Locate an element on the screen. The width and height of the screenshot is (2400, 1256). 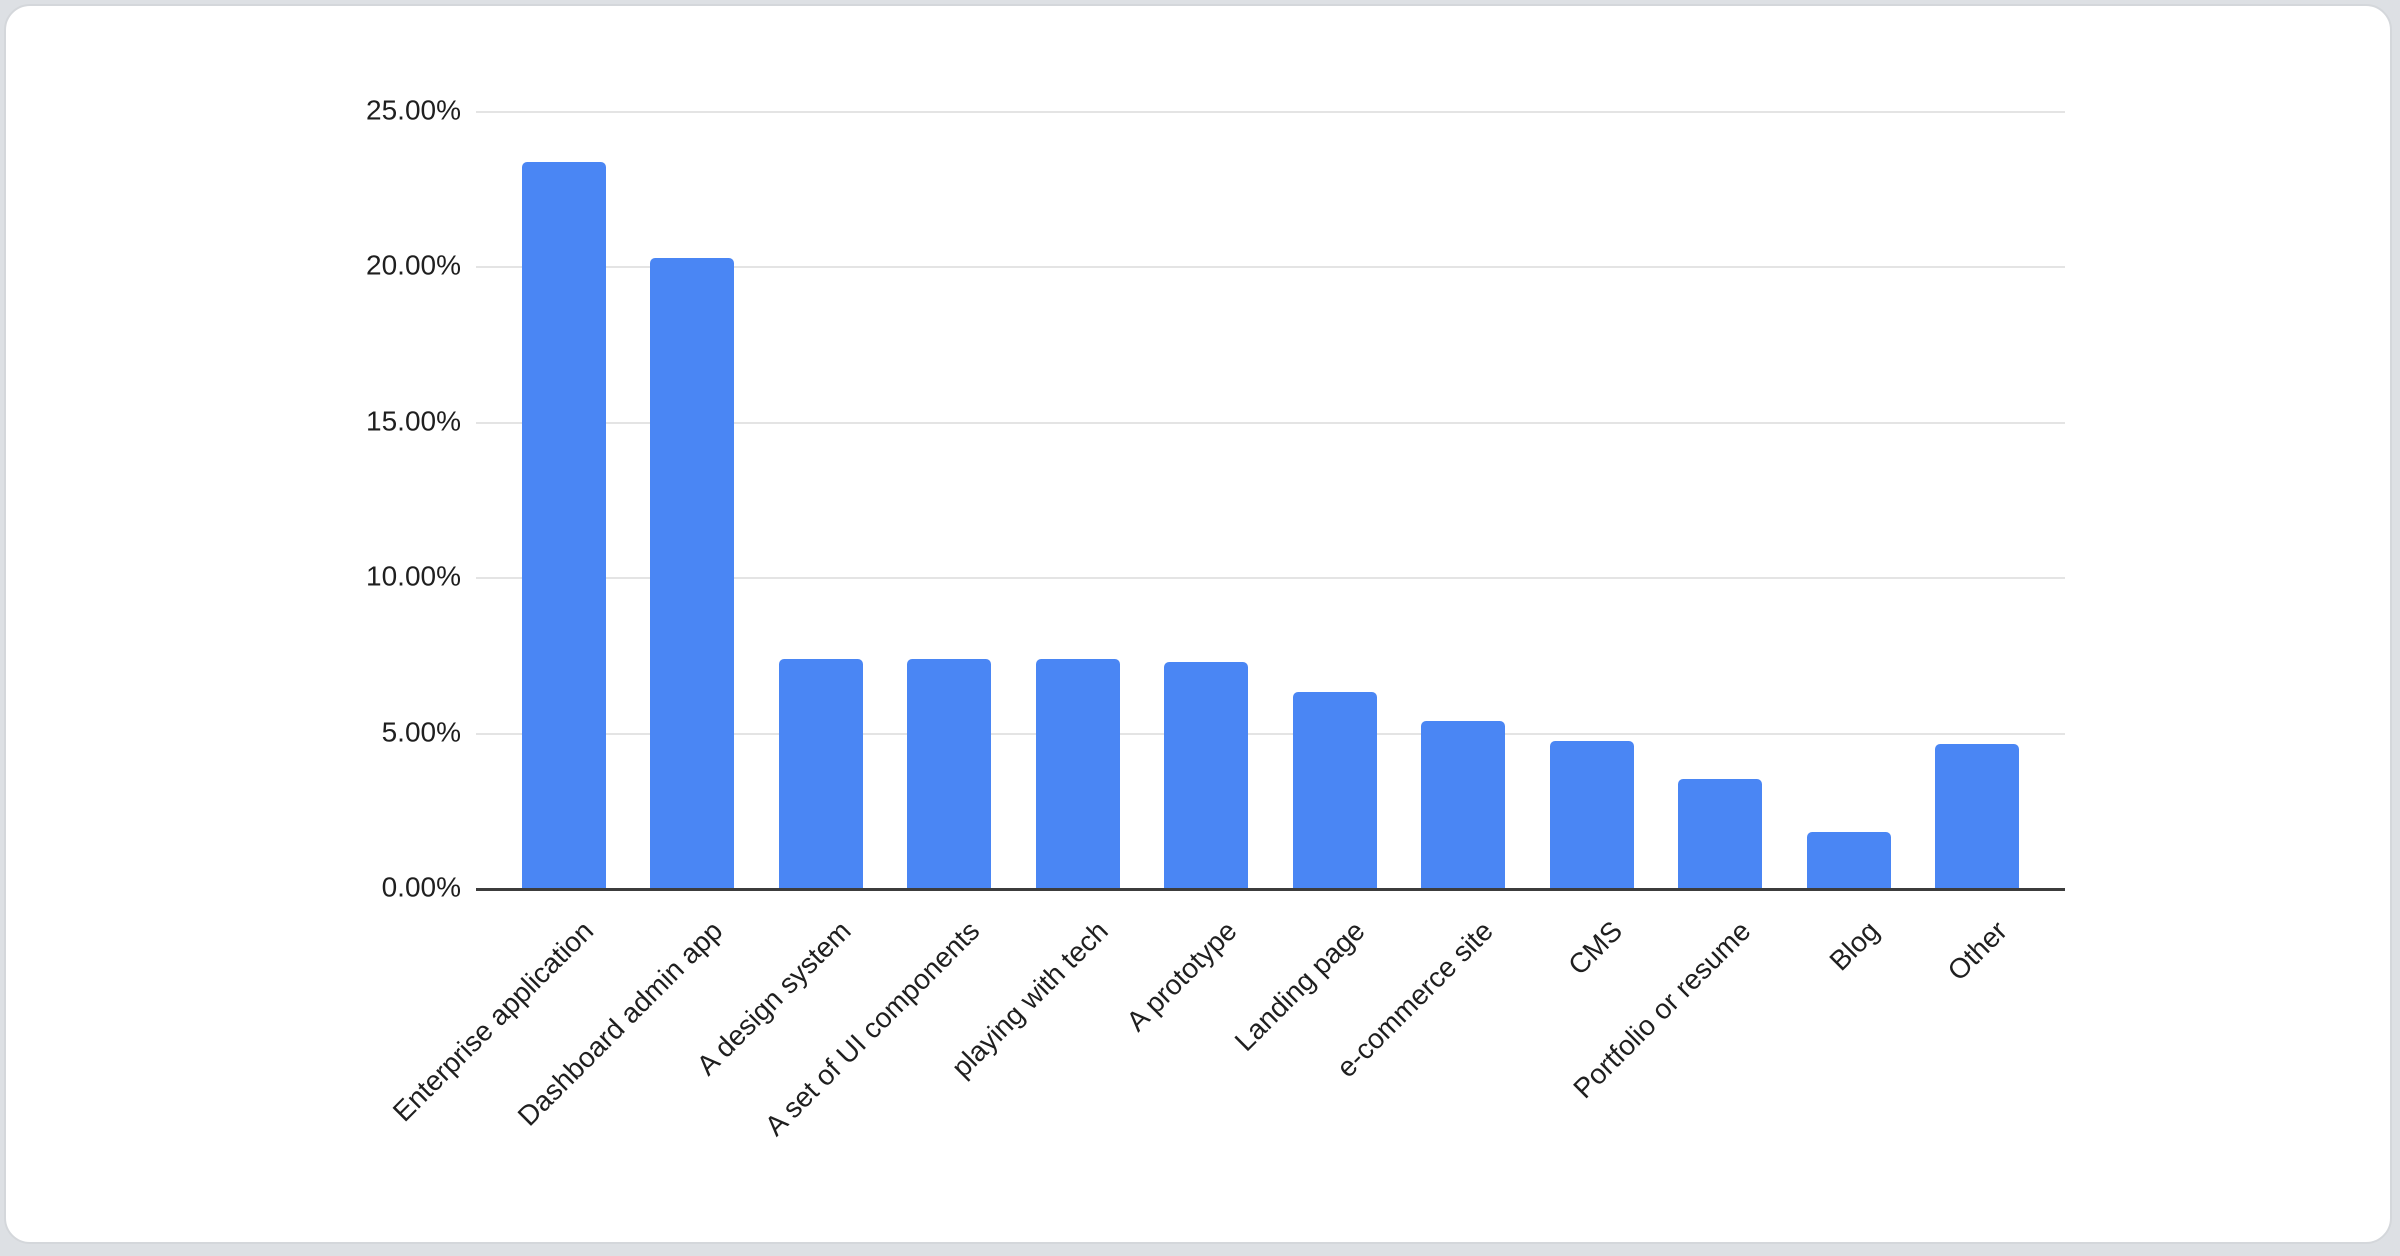
x-axis-label-other: Other is located at coordinates (1977, 951).